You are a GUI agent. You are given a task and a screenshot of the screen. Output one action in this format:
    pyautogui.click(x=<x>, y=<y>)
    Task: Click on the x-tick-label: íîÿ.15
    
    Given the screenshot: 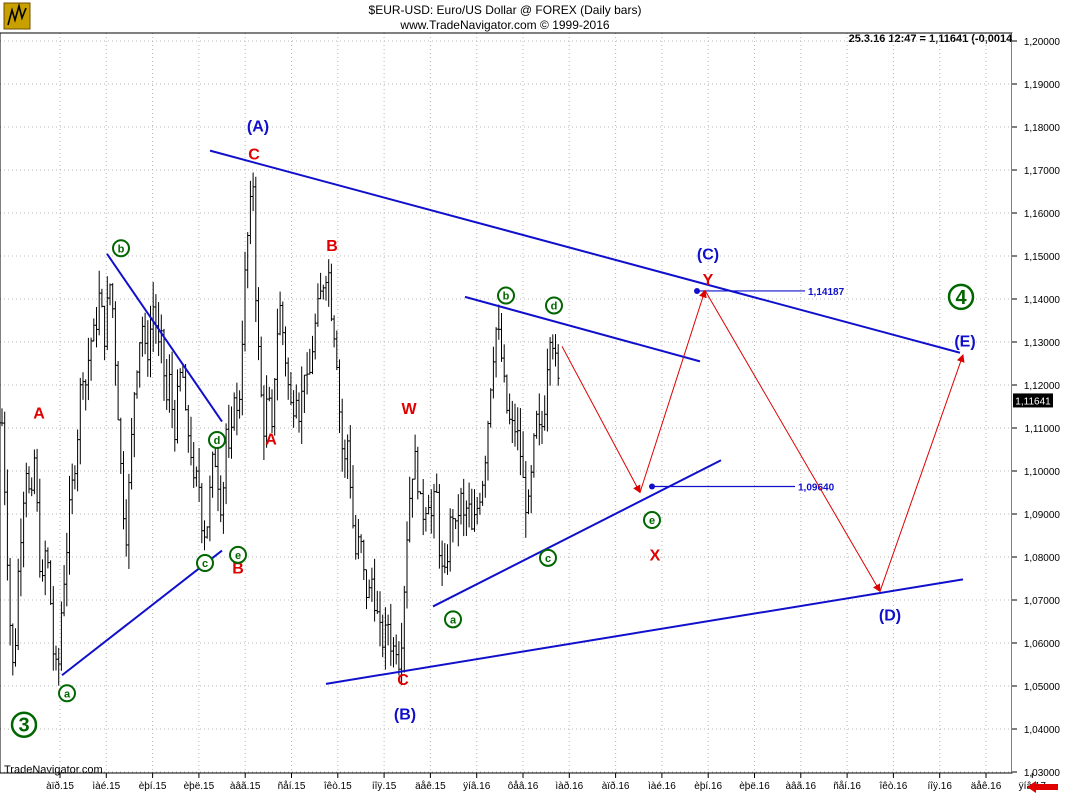 What is the action you would take?
    pyautogui.click(x=384, y=786)
    